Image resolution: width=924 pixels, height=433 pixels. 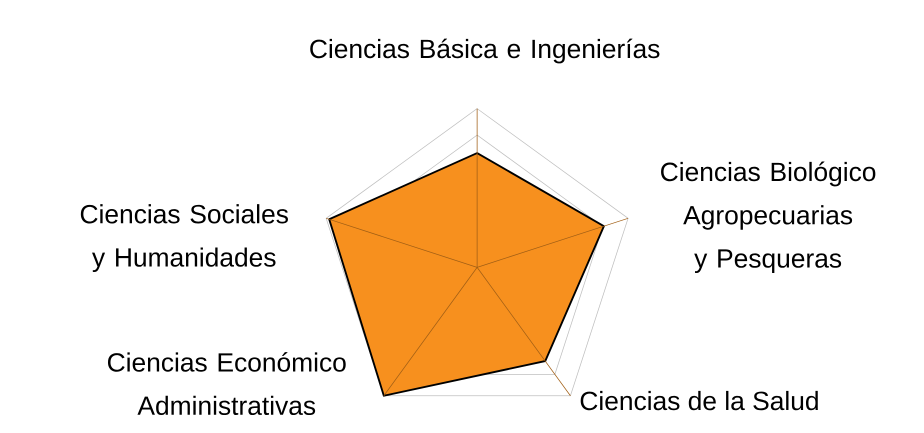 I want to click on spoke-label: Ciencias Económico Administrativas, so click(x=227, y=384).